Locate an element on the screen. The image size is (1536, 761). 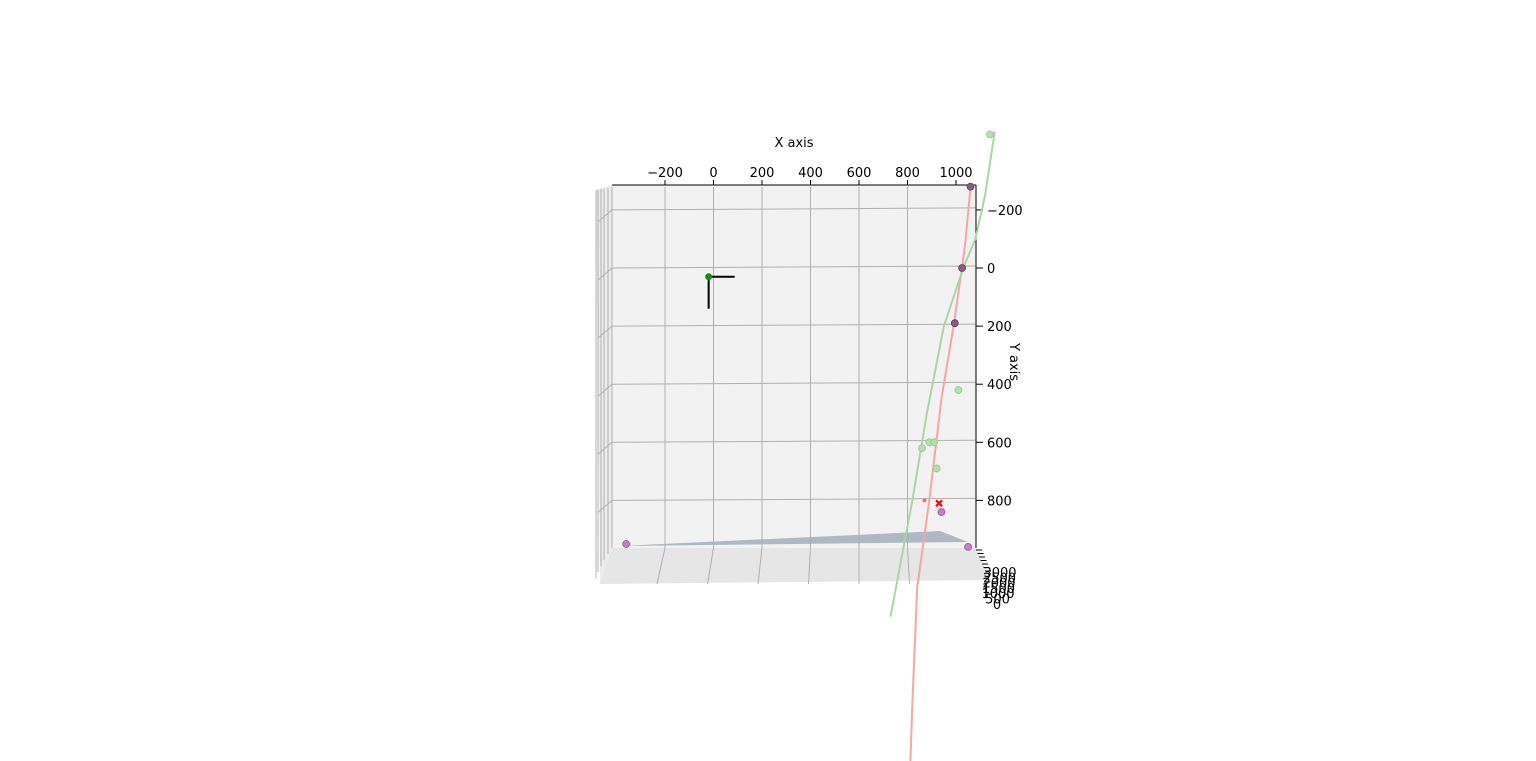
z-grid-lines is located at coordinates (604, 382).